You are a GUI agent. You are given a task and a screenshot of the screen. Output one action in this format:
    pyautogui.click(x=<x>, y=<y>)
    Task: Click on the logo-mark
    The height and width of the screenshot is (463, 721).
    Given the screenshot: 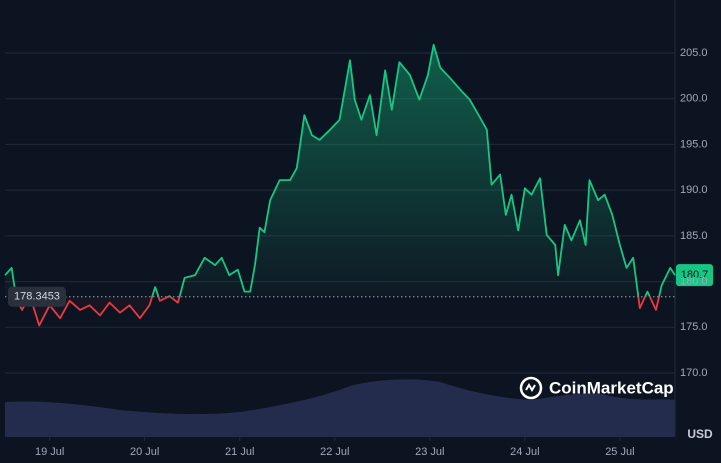 What is the action you would take?
    pyautogui.click(x=530, y=387)
    